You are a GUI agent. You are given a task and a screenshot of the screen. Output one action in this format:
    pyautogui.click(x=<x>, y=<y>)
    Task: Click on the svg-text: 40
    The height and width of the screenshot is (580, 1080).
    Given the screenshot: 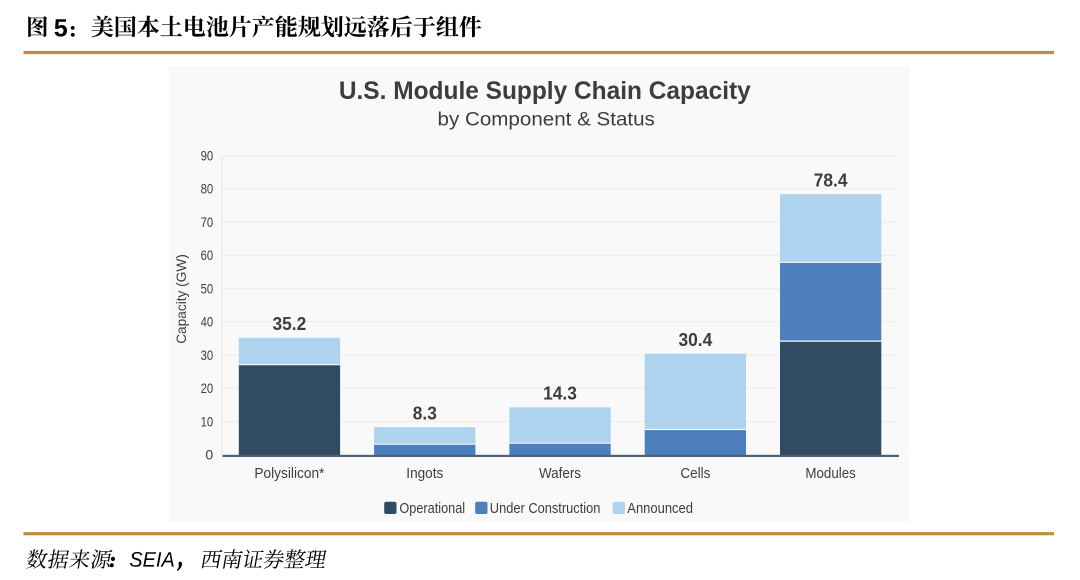 What is the action you would take?
    pyautogui.click(x=207, y=322)
    